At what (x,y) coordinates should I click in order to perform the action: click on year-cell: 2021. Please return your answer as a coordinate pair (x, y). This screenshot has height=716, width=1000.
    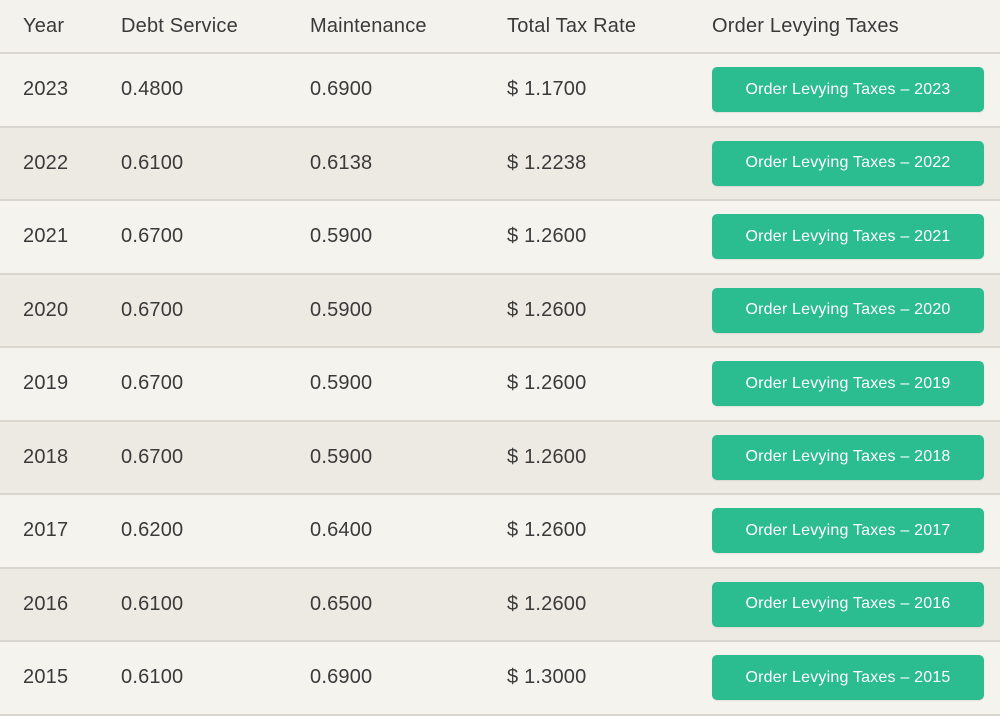
    Looking at the image, I should click on (46, 236).